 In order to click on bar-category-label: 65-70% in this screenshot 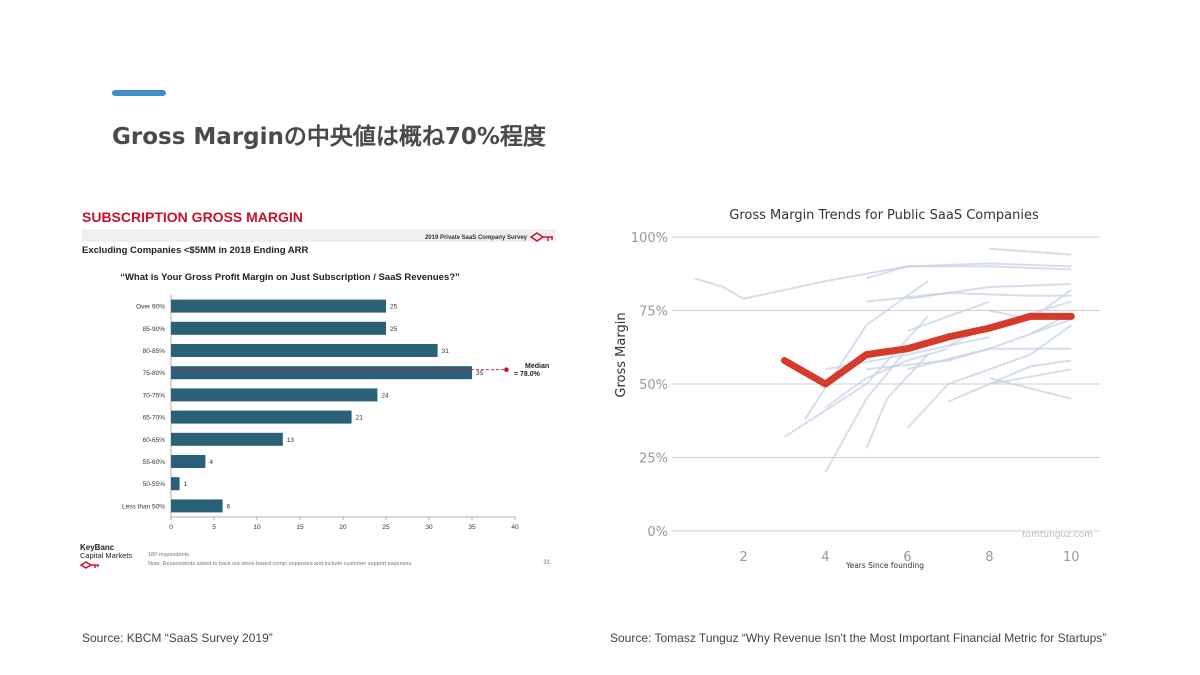, I will do `click(154, 418)`.